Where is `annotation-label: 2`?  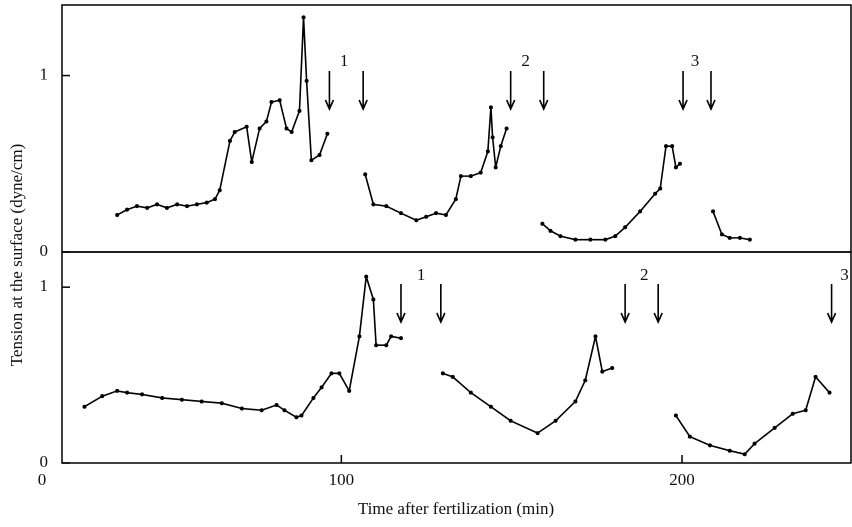
annotation-label: 2 is located at coordinates (525, 60).